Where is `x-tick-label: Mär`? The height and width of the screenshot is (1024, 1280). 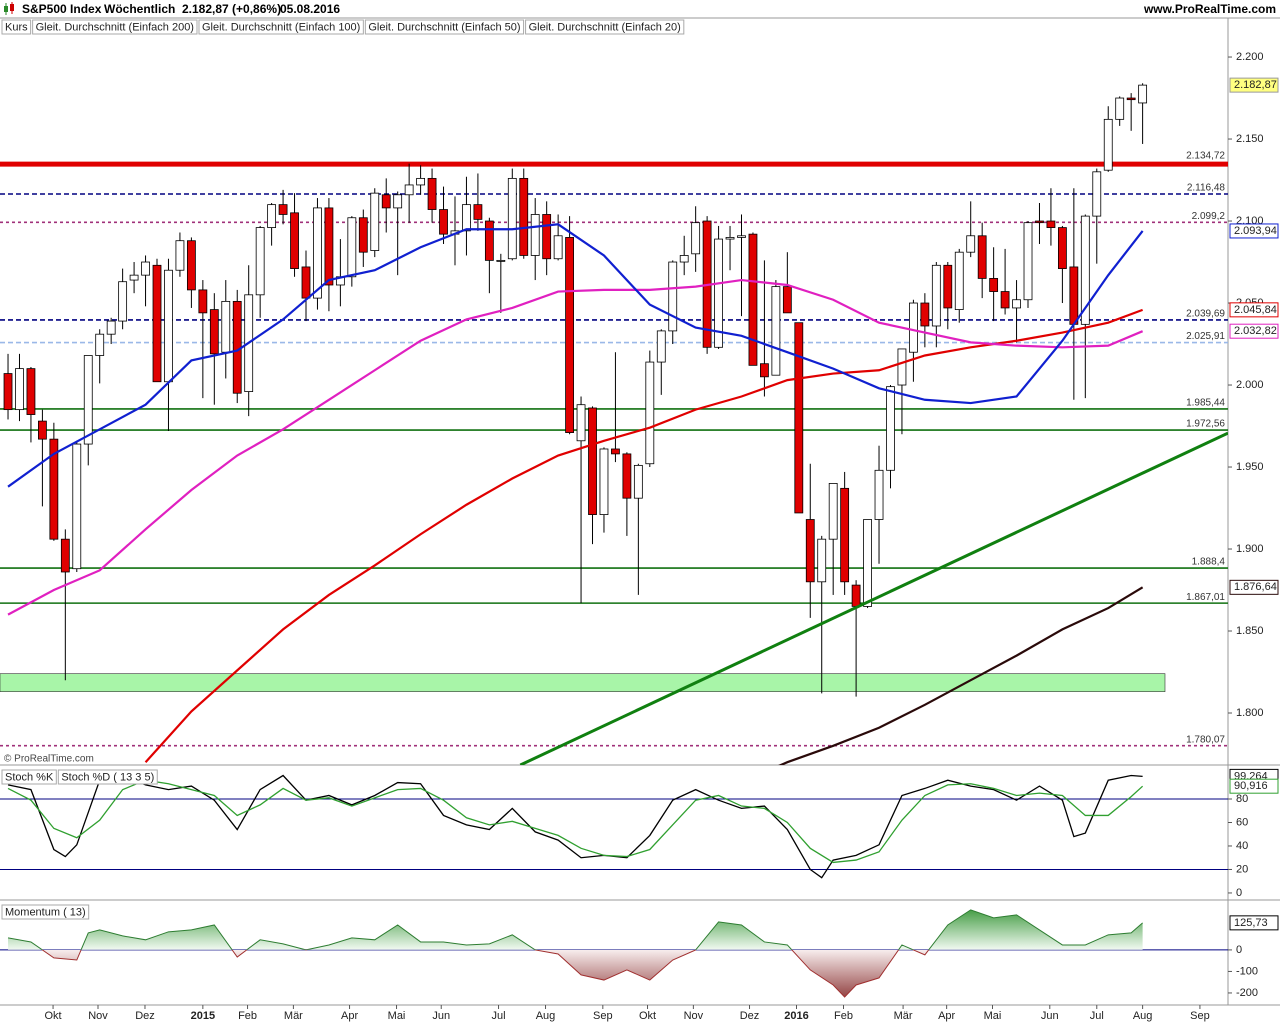 x-tick-label: Mär is located at coordinates (903, 1016).